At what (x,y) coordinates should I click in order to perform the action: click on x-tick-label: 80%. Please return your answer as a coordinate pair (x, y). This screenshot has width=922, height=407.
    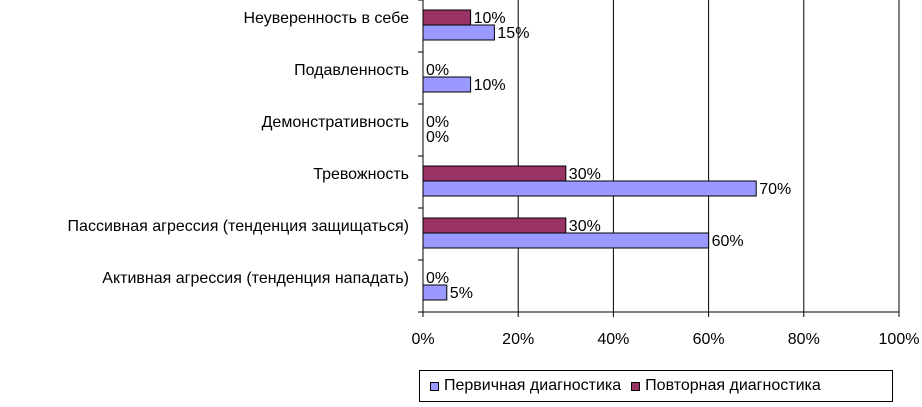
    Looking at the image, I should click on (804, 339).